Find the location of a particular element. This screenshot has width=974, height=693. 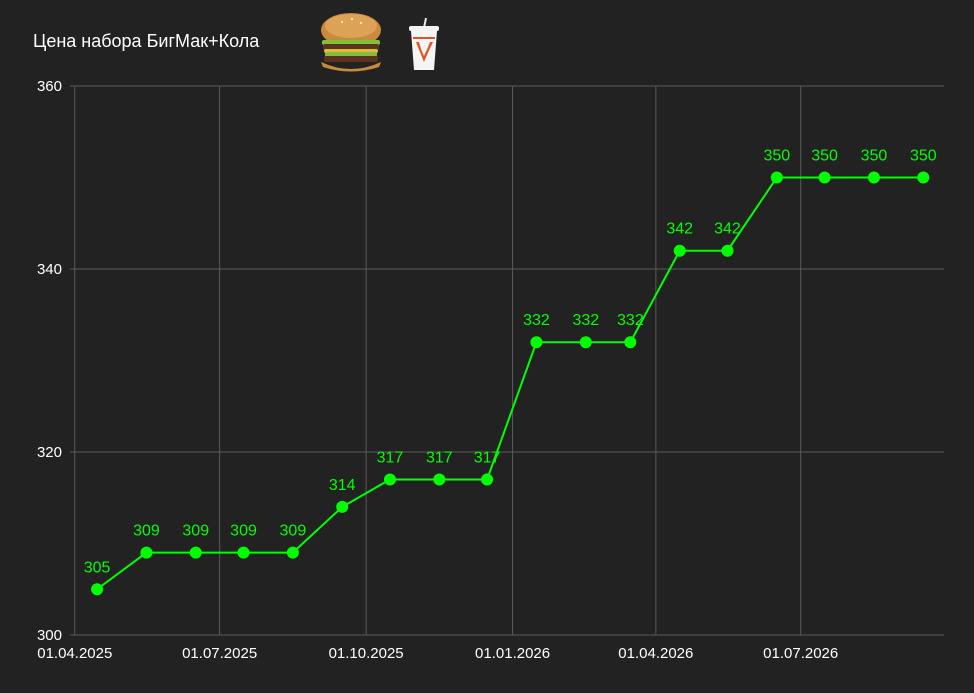

y-tick-label: 360 is located at coordinates (49, 86).